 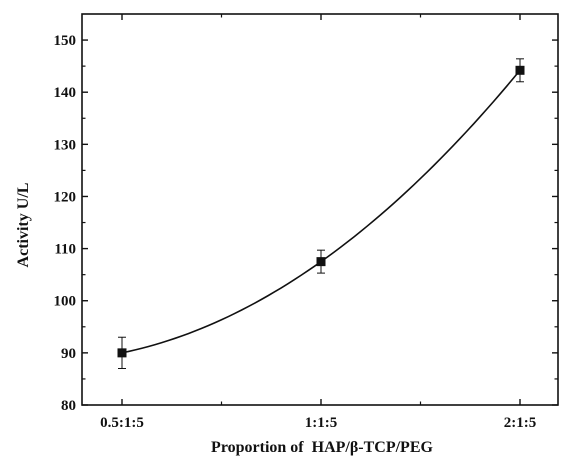 I want to click on x-tick-label: 2:1:5, so click(x=520, y=423).